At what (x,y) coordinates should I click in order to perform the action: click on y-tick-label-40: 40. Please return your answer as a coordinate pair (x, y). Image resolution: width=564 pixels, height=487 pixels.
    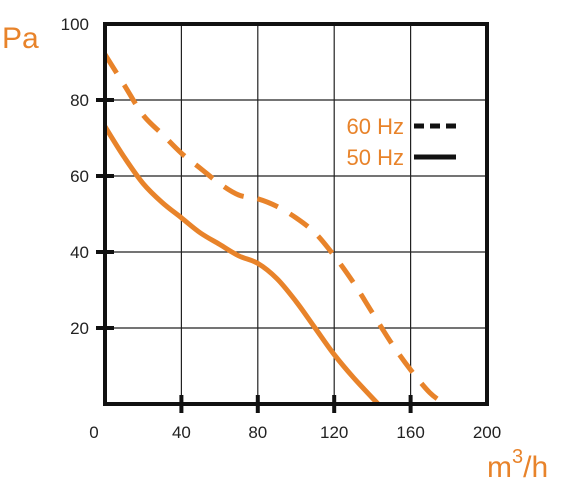
    Looking at the image, I should click on (79, 252).